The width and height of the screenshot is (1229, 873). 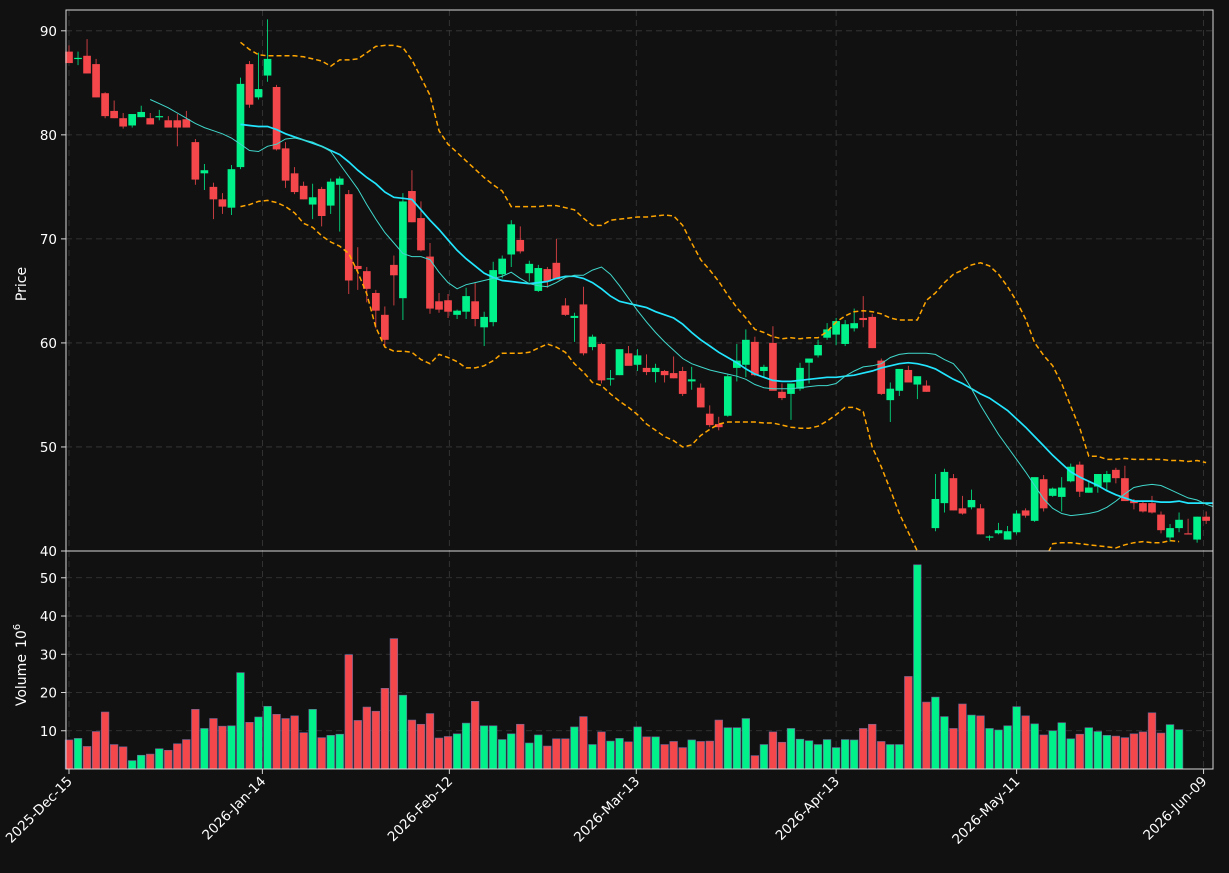 What do you see at coordinates (48, 655) in the screenshot?
I see `volume-tick-label: 30` at bounding box center [48, 655].